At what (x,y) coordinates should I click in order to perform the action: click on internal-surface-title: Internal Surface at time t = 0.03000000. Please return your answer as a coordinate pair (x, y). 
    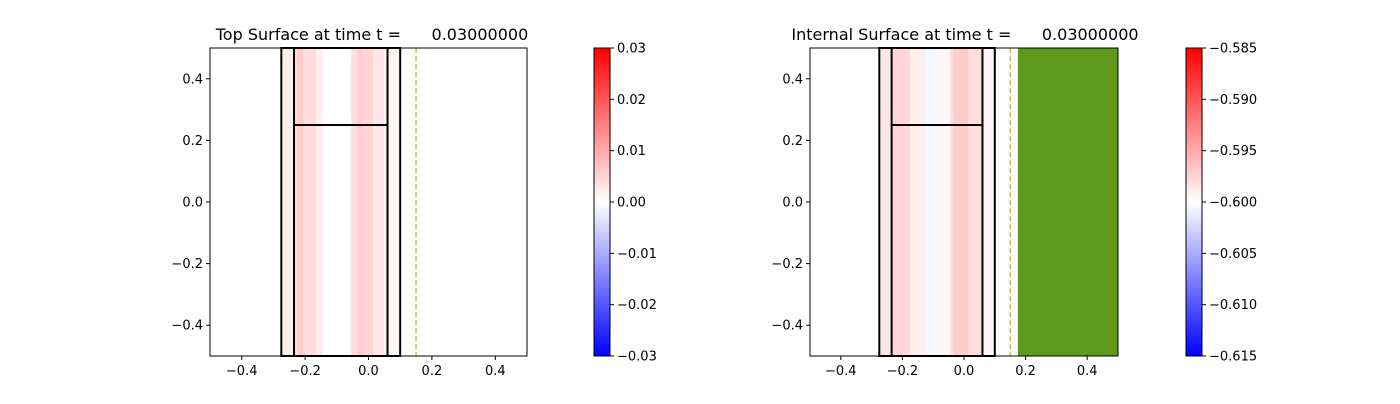
    Looking at the image, I should click on (964, 34).